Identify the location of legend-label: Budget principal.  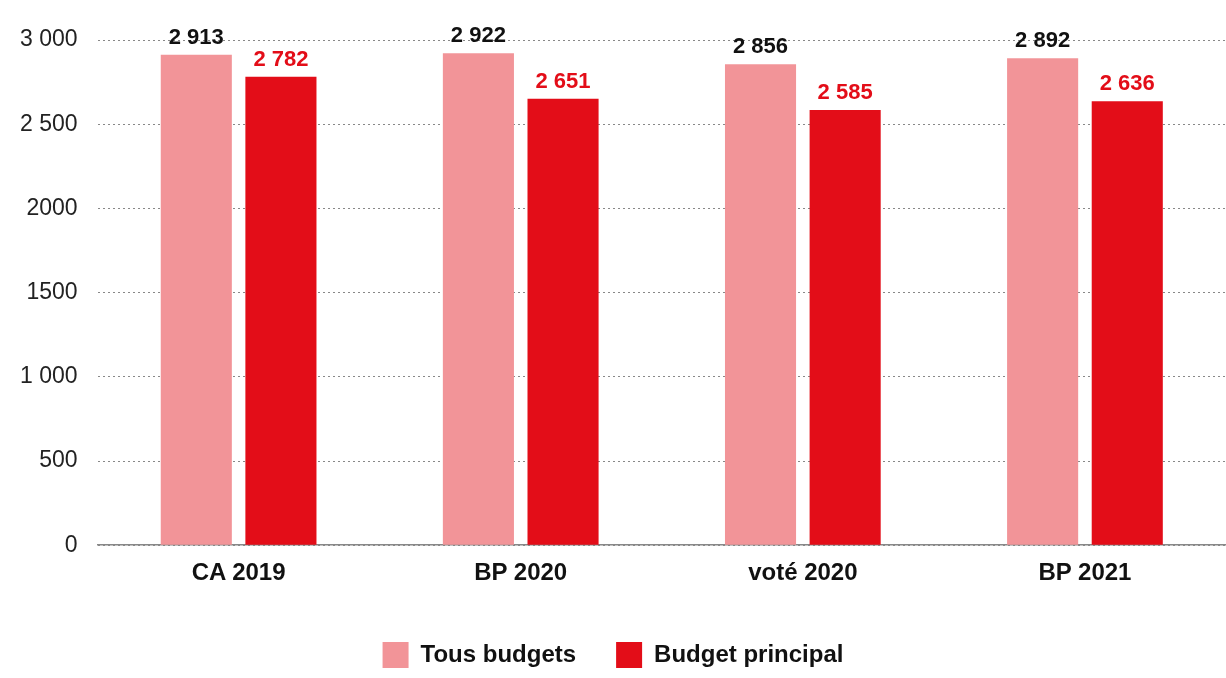
(749, 653).